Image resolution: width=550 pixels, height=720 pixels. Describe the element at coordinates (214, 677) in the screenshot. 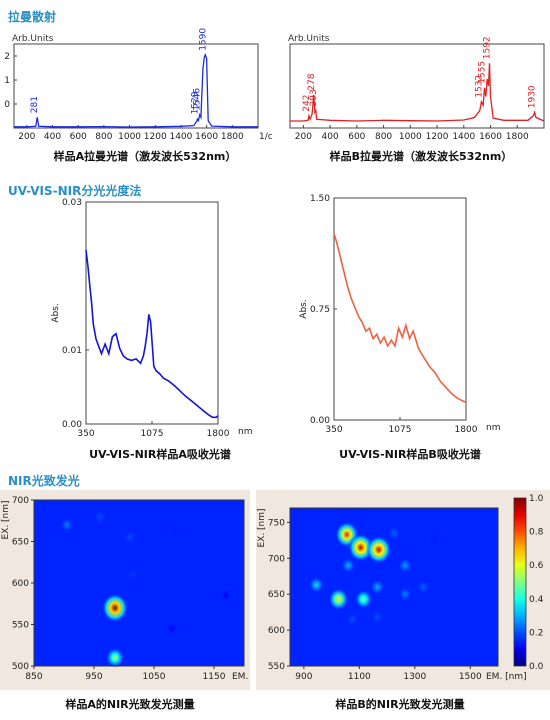

I see `x-tick-label: 1150` at that location.